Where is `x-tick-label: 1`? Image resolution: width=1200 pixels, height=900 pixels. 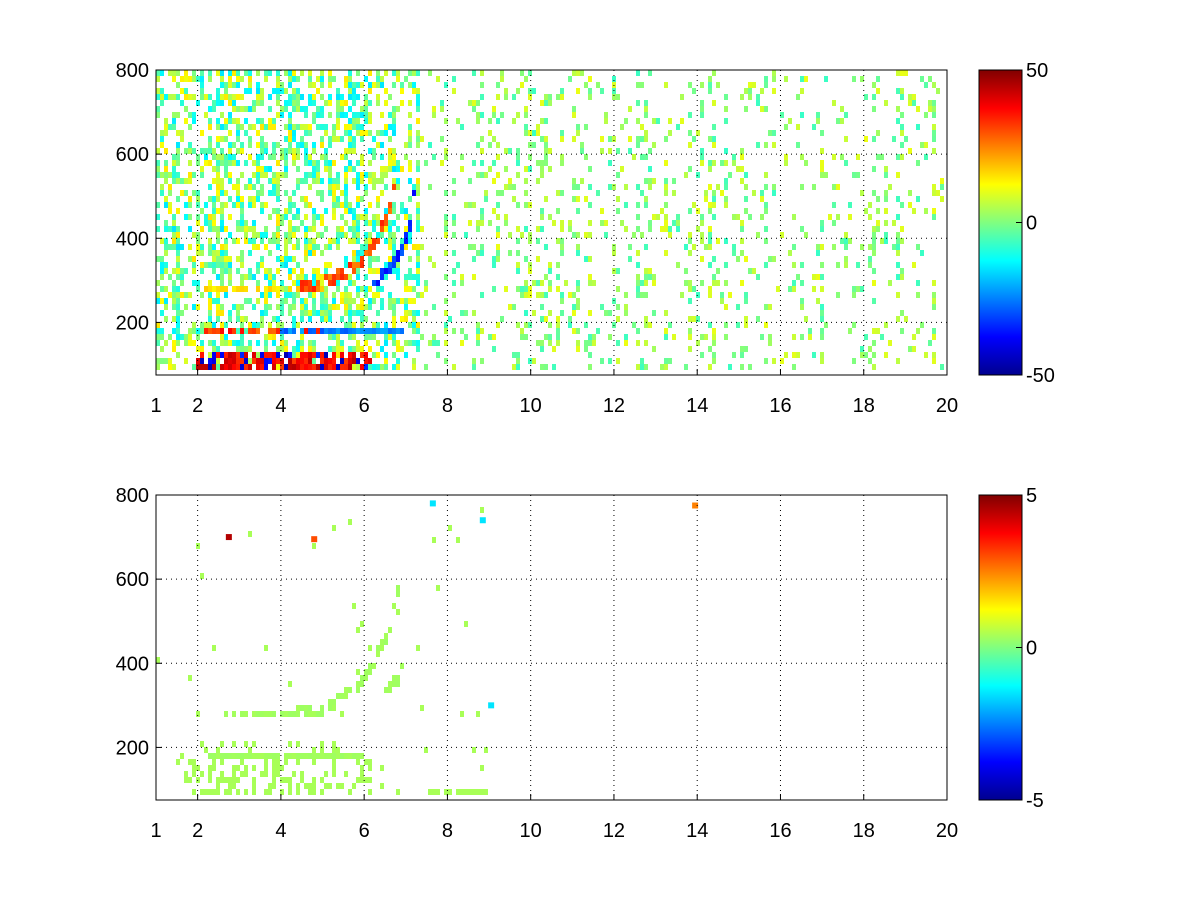
x-tick-label: 1 is located at coordinates (155, 406).